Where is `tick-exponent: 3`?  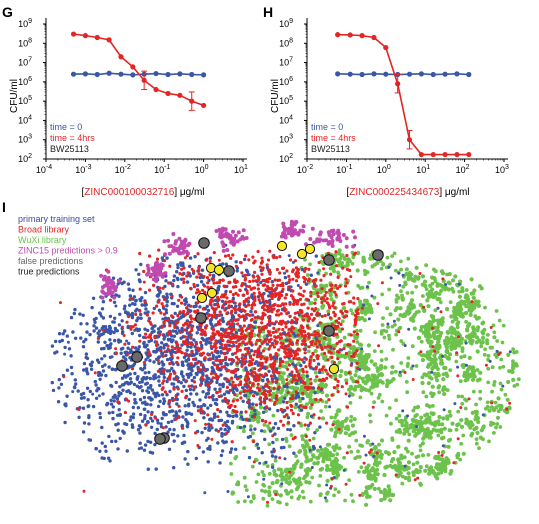 tick-exponent: 3 is located at coordinates (507, 167).